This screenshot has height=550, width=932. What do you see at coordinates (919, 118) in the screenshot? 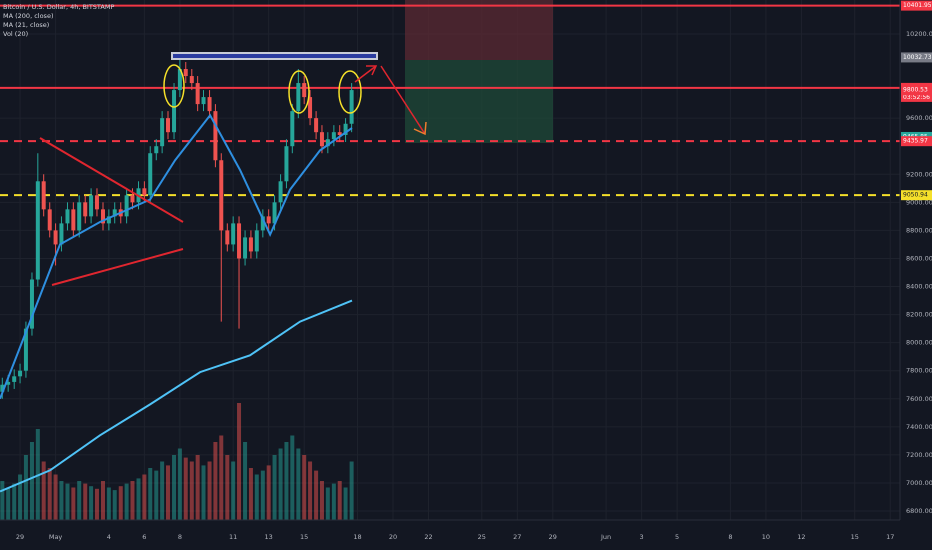
I see `y-tick-label: 9600.00` at bounding box center [919, 118].